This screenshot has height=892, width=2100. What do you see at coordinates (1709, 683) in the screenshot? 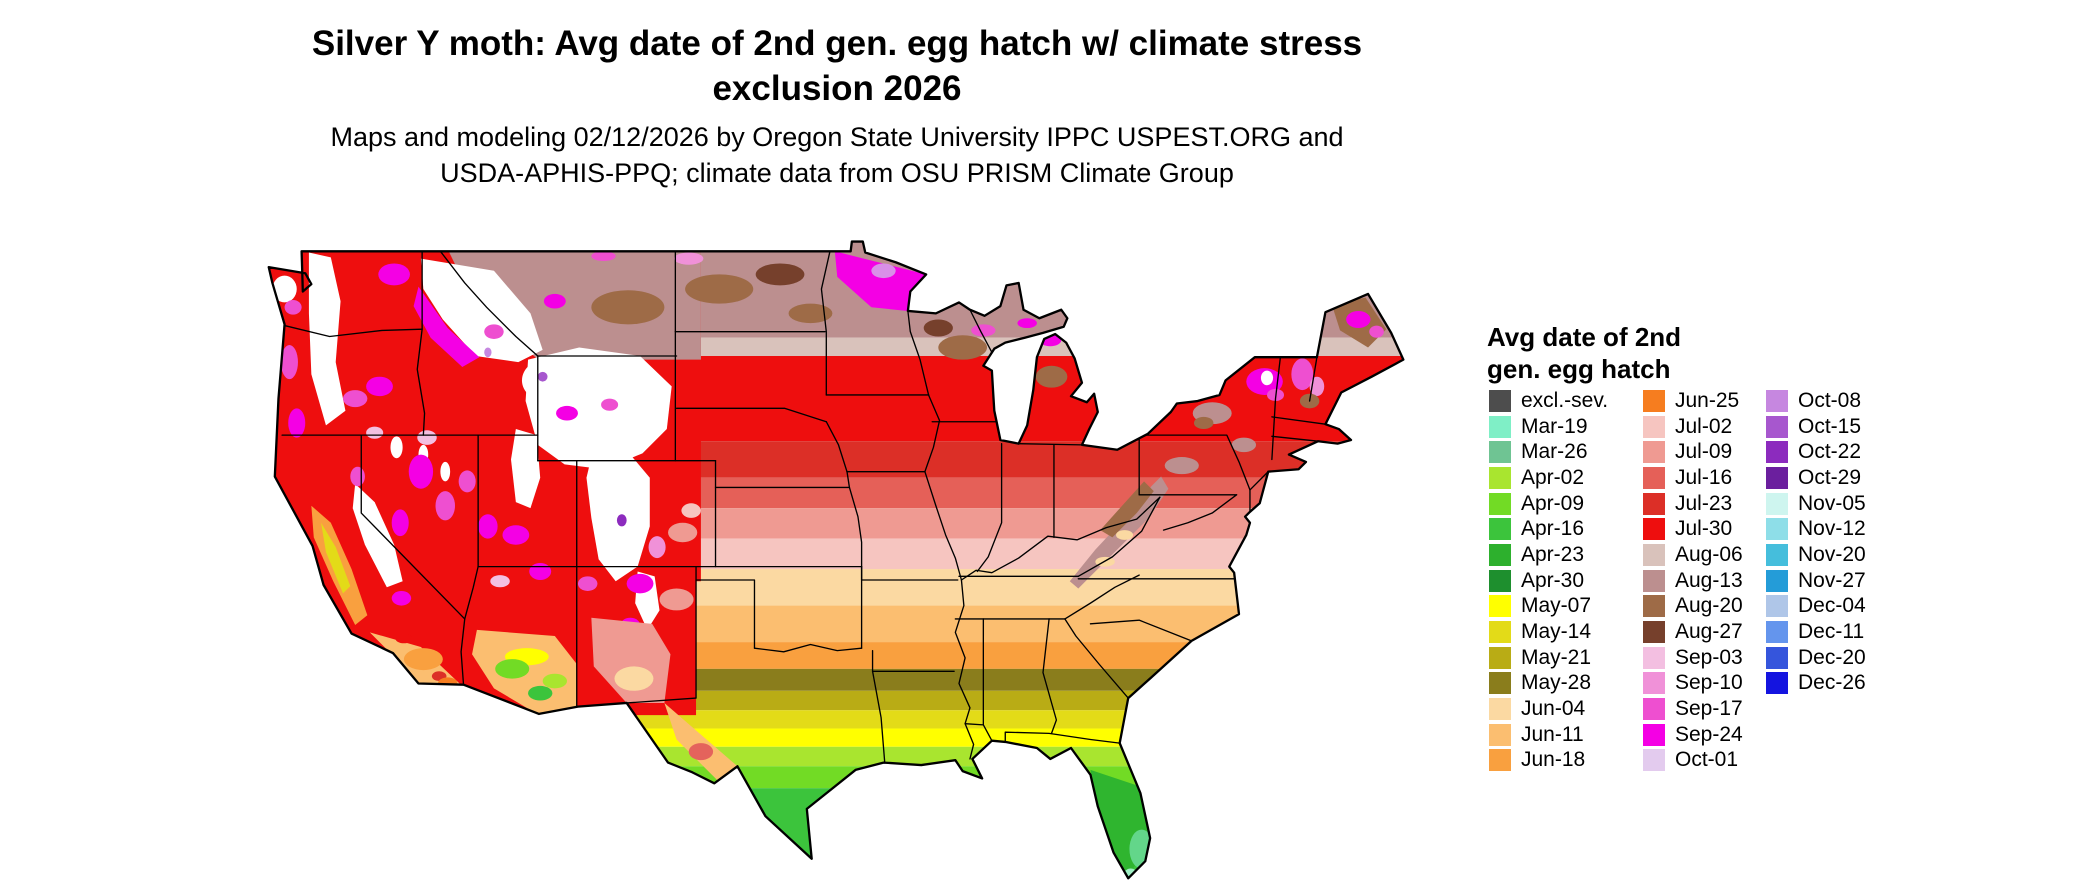
I see `legend-label: Sep-10` at bounding box center [1709, 683].